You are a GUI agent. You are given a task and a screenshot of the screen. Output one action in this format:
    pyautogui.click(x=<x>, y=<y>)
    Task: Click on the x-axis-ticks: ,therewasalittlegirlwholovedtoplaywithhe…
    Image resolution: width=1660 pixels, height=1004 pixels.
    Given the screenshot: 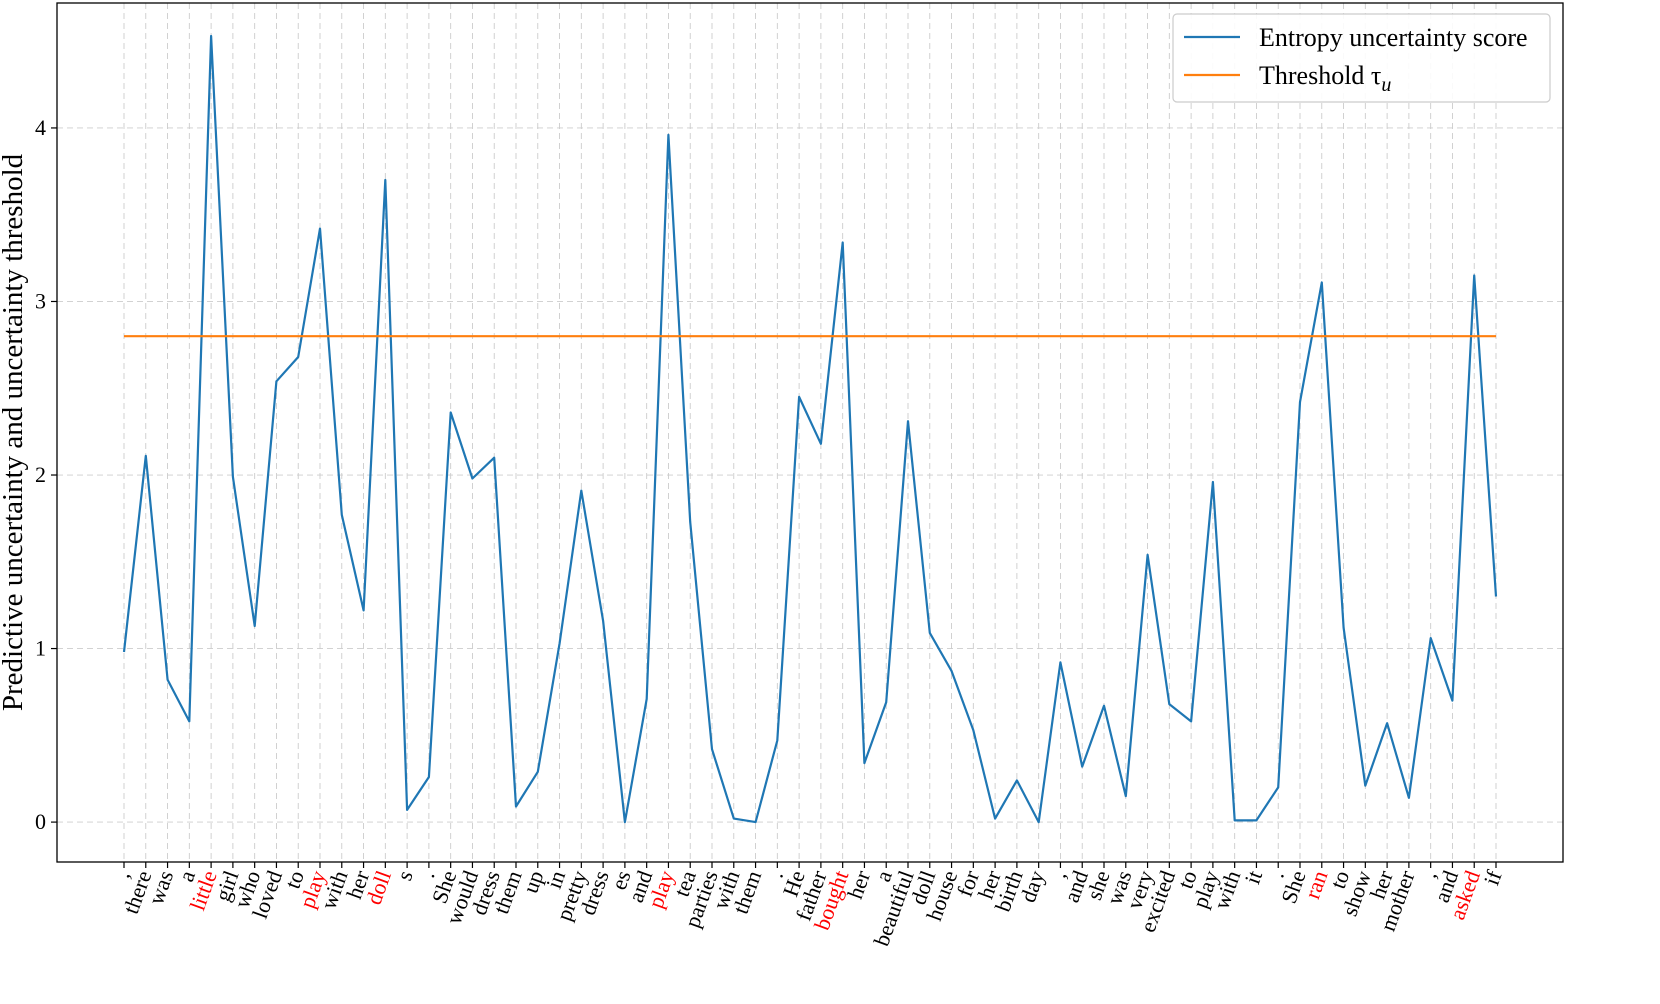 What is the action you would take?
    pyautogui.click(x=808, y=905)
    